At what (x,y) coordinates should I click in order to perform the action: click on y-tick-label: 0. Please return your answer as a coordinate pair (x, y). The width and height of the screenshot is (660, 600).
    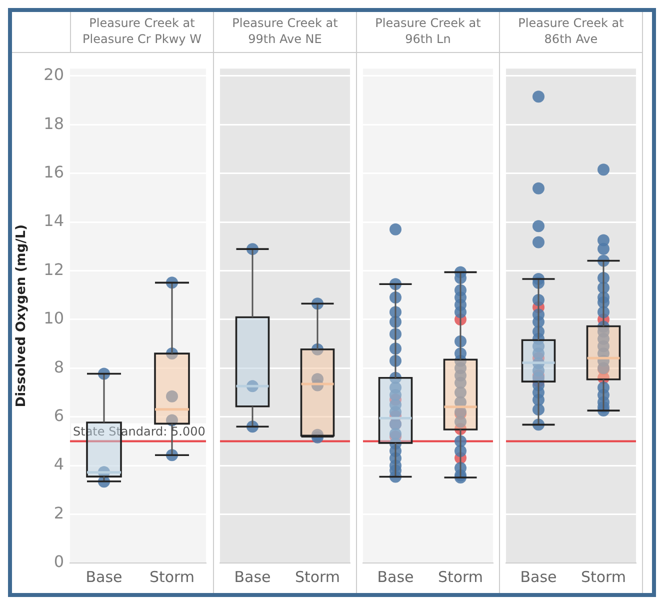
    Looking at the image, I should click on (59, 562).